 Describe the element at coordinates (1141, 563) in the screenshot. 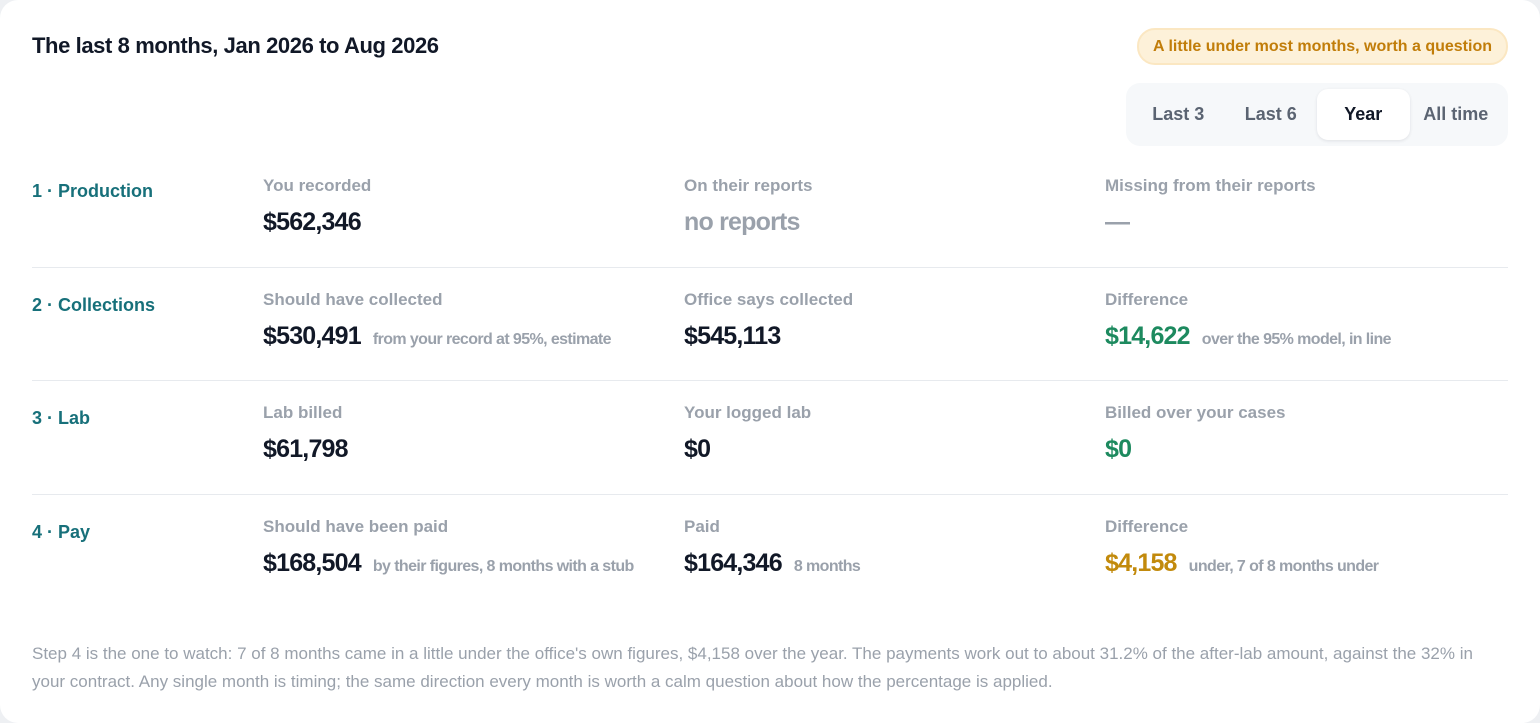

I see `cell-value: $4,158` at that location.